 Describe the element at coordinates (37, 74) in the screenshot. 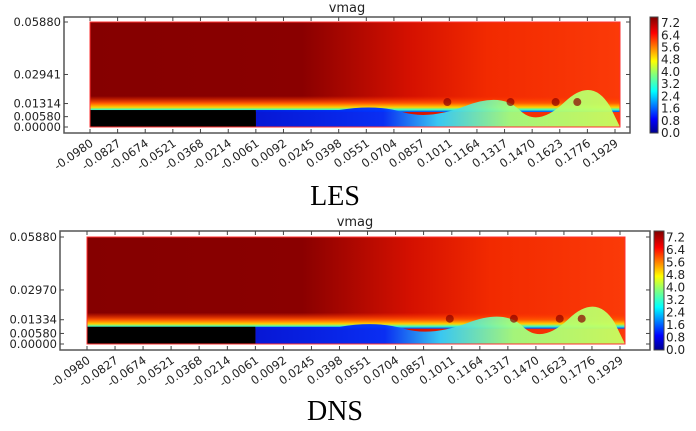

I see `y-tick-label: 0.02941` at that location.